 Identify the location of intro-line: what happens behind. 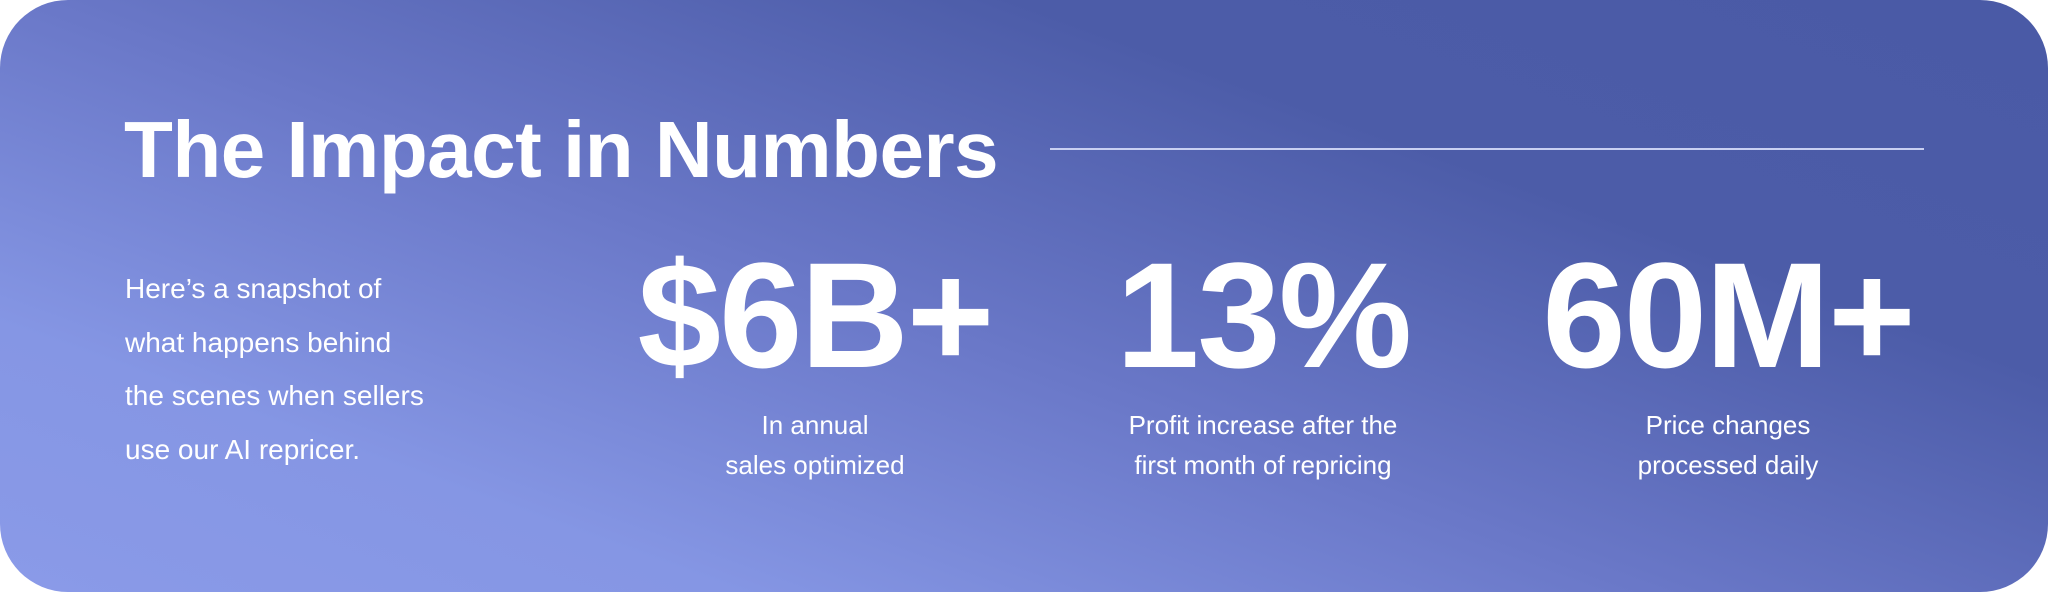
(258, 342).